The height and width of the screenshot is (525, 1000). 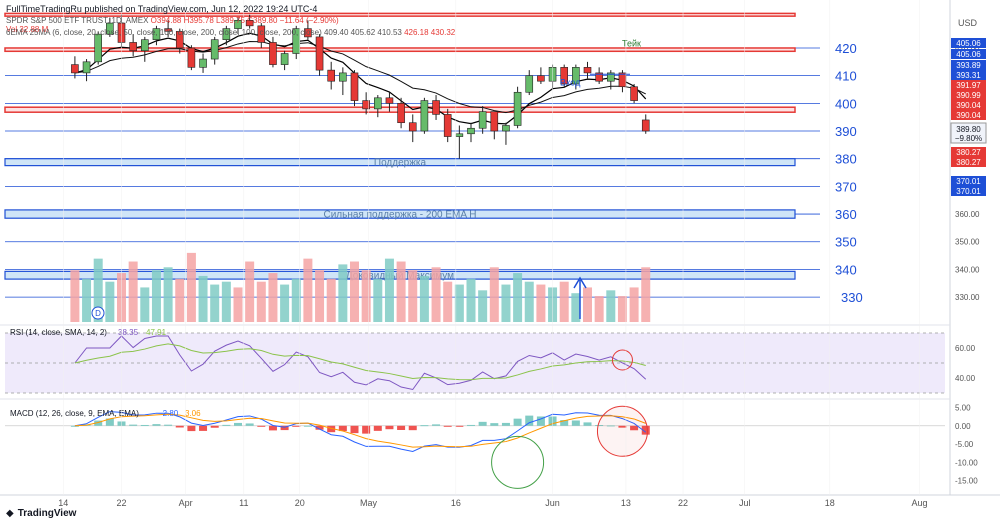 What do you see at coordinates (369, 503) in the screenshot?
I see `time-tick-label: May` at bounding box center [369, 503].